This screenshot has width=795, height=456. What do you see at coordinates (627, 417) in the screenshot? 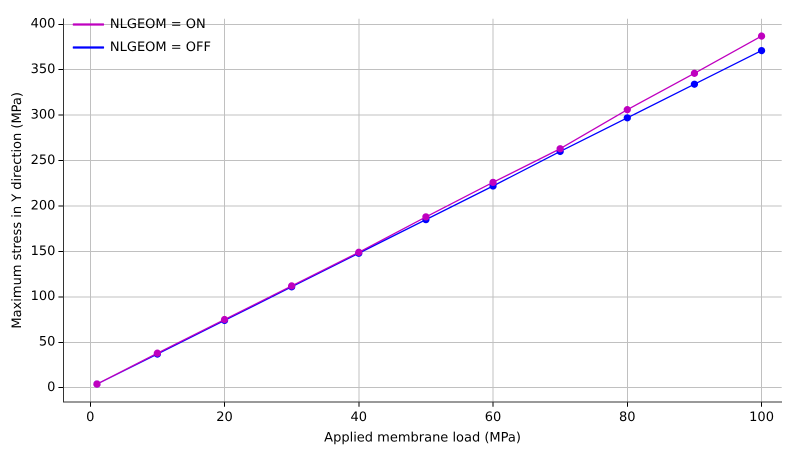
I see `x-tick-label: 80` at bounding box center [627, 417].